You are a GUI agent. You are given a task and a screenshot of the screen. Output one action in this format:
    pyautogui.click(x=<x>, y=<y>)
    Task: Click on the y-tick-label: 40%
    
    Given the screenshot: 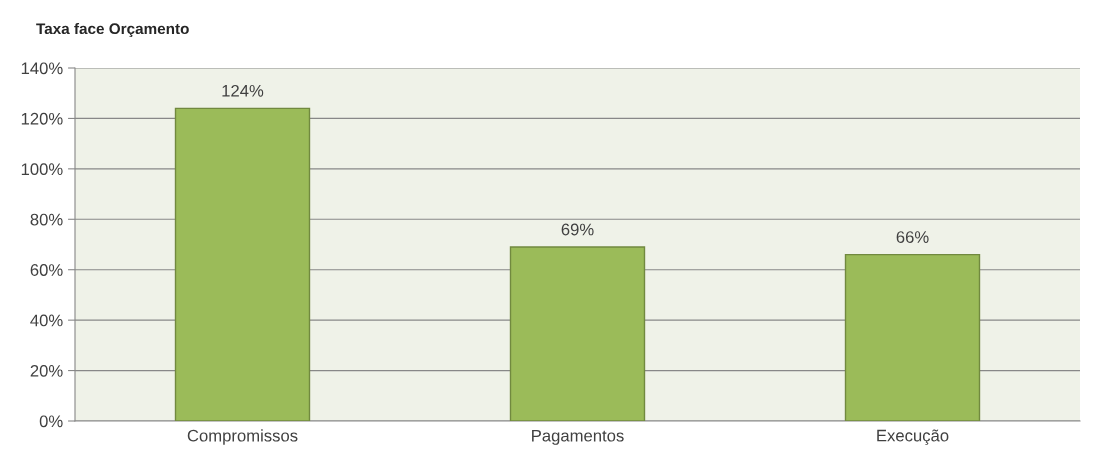 What is the action you would take?
    pyautogui.click(x=46, y=320)
    